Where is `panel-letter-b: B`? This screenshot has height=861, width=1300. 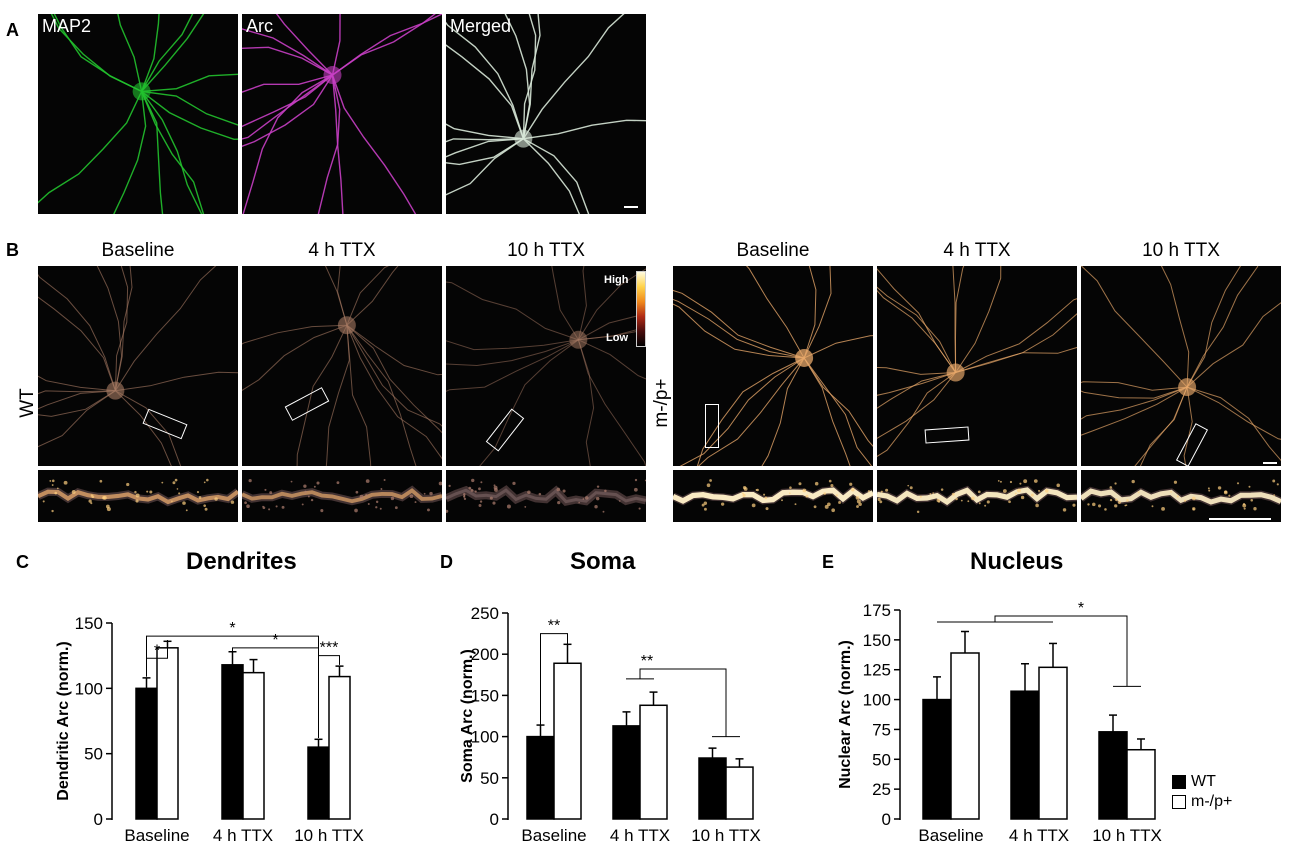 panel-letter-b: B is located at coordinates (12, 250).